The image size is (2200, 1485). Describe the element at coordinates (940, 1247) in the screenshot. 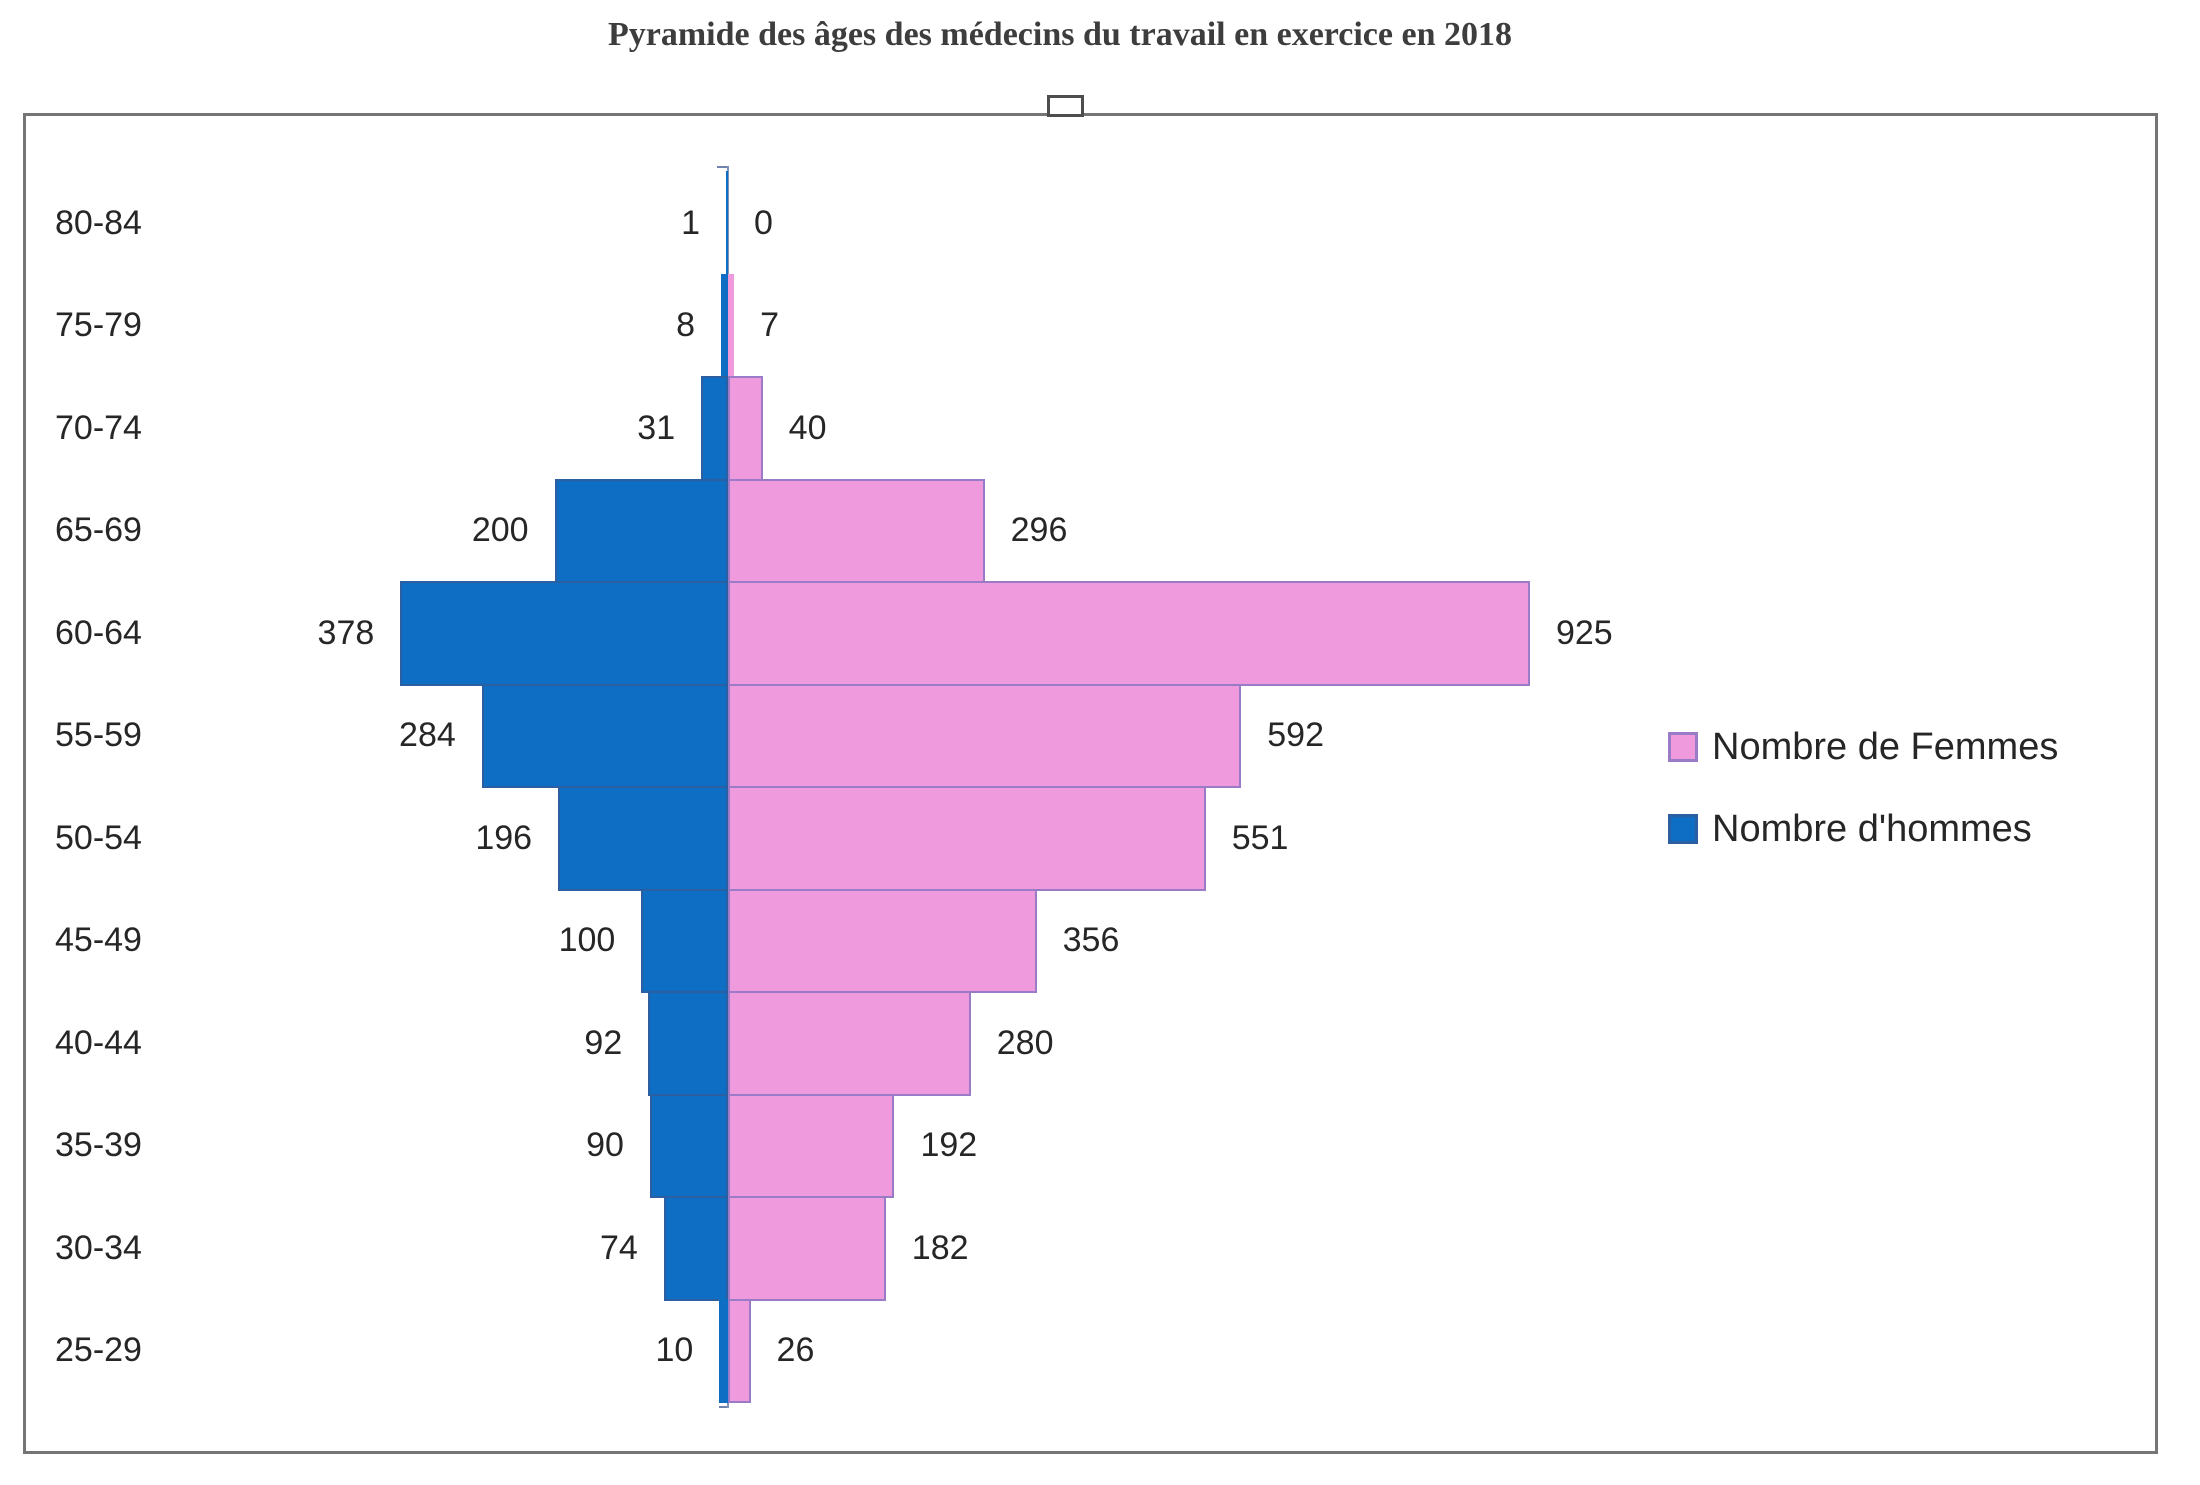

I see `women-value-label: 182` at that location.